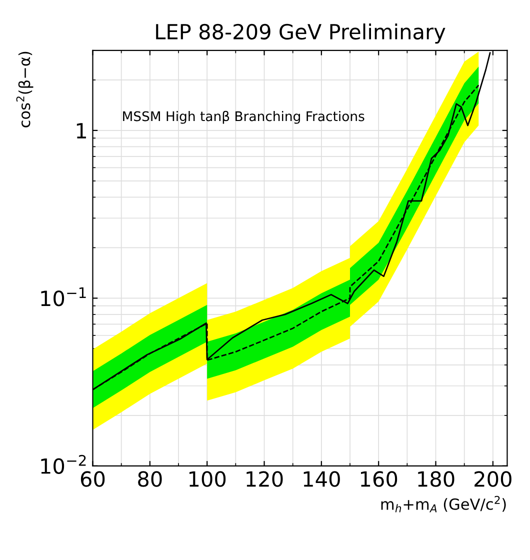  Describe the element at coordinates (92, 479) in the screenshot. I see `x-tick-label: 60` at that location.